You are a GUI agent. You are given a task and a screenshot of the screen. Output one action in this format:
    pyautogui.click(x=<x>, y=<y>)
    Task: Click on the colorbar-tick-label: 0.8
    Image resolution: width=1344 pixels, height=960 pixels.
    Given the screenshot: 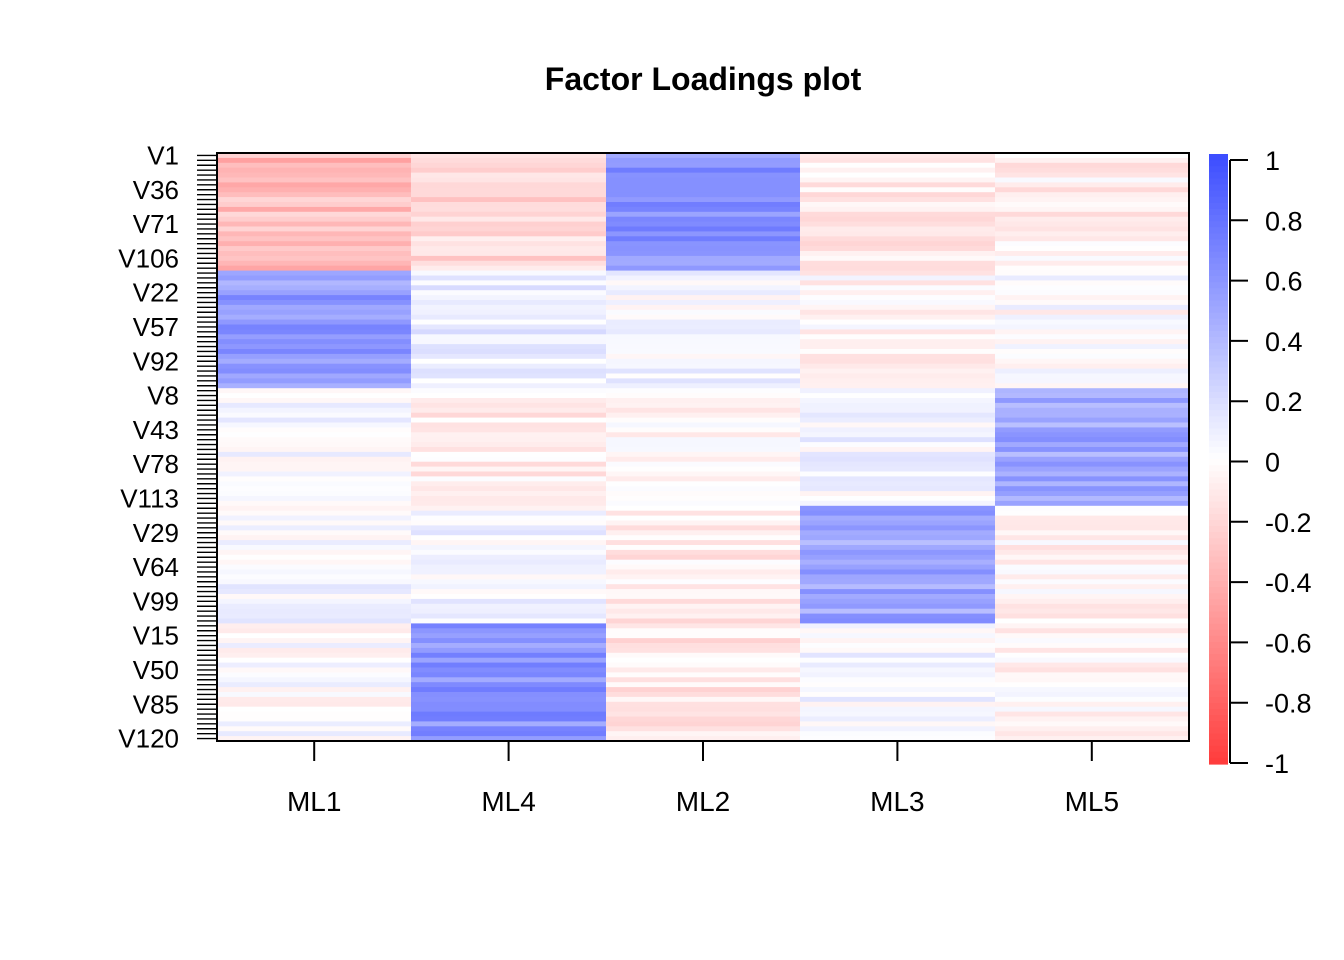 What is the action you would take?
    pyautogui.click(x=1284, y=221)
    